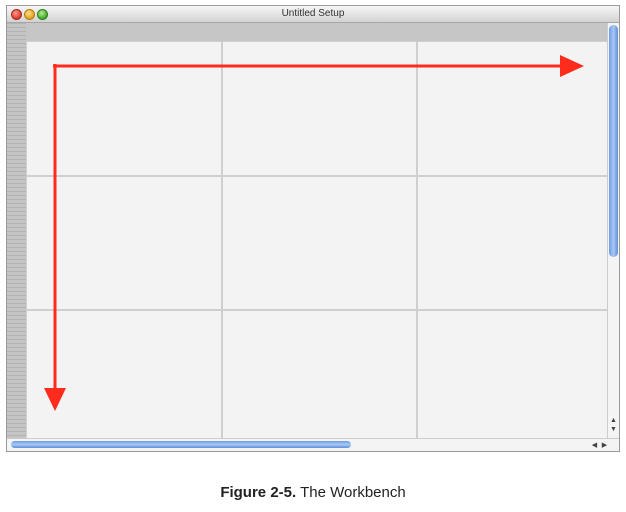 The height and width of the screenshot is (512, 626). I want to click on scroll-right-arrow-icon: ▶, so click(604, 445).